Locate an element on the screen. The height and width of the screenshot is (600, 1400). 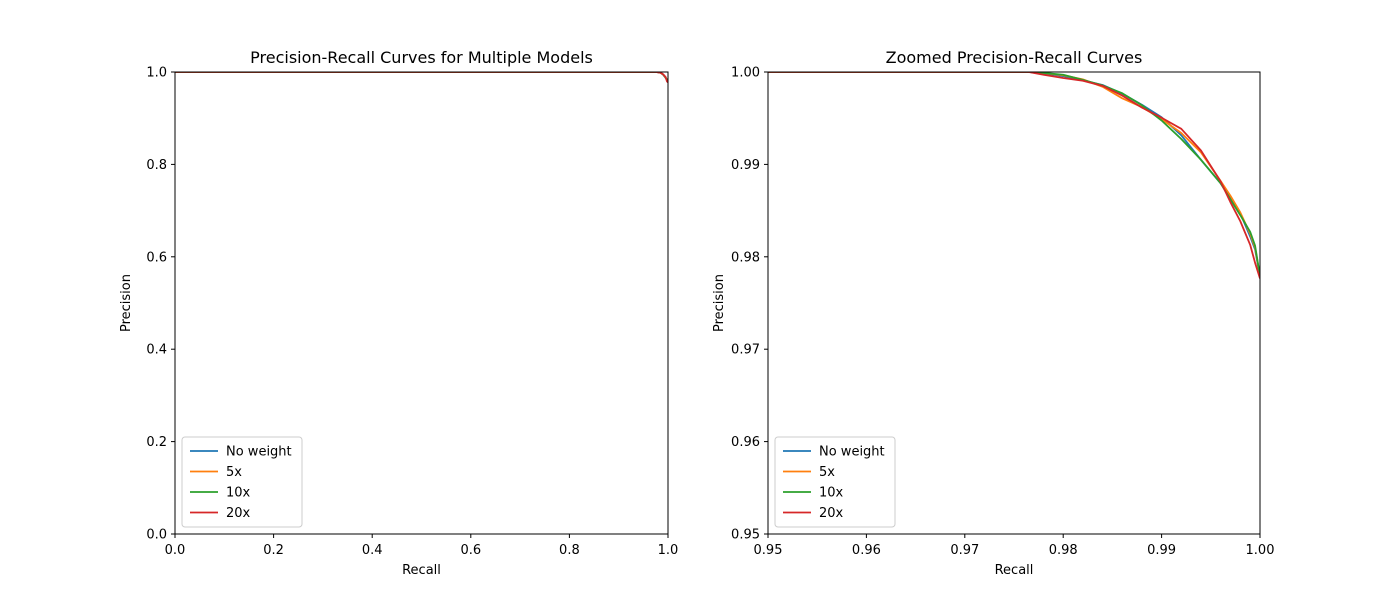
x-tick-label: 0.4 is located at coordinates (372, 550).